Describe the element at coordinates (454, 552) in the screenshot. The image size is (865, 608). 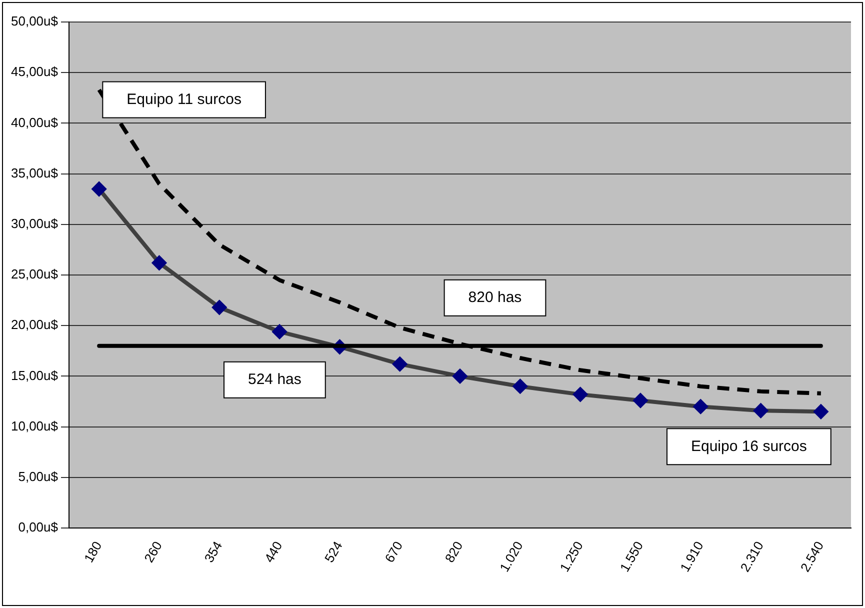
I see `x-tick-label: 820` at that location.